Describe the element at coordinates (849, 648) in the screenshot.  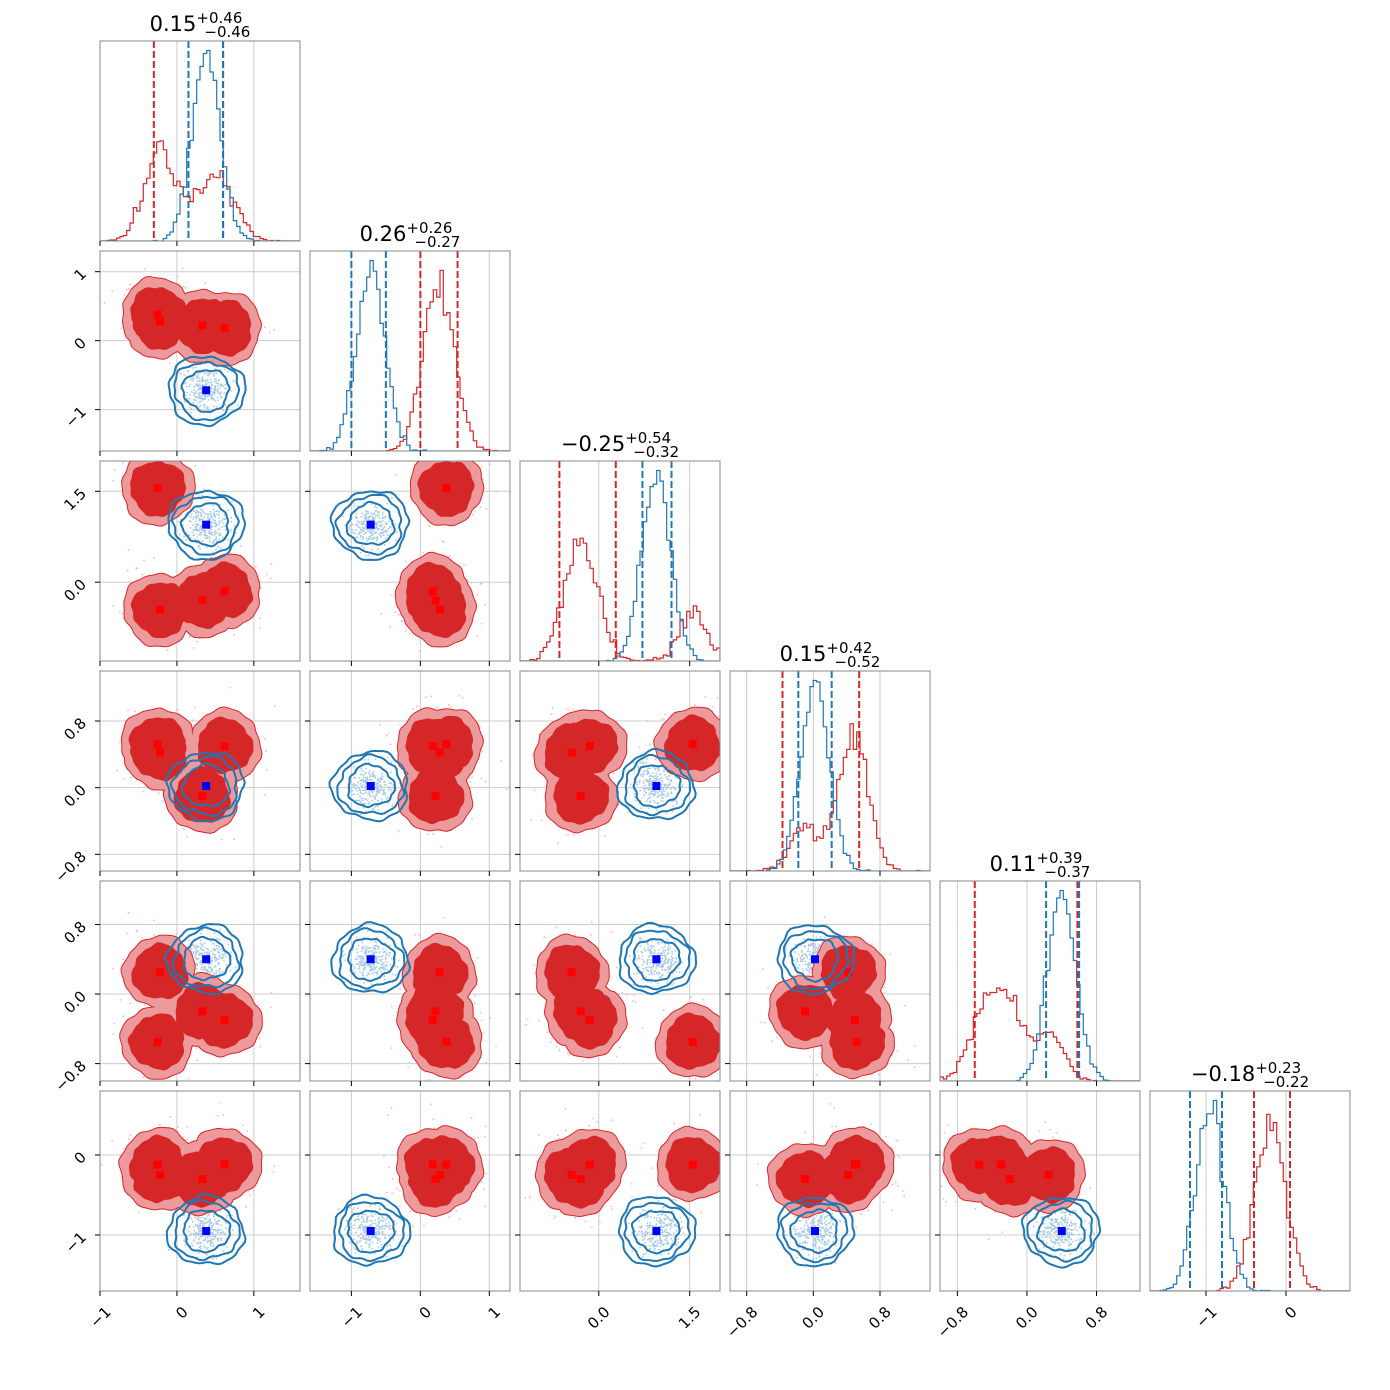
I see `title-plus: +0.42` at that location.